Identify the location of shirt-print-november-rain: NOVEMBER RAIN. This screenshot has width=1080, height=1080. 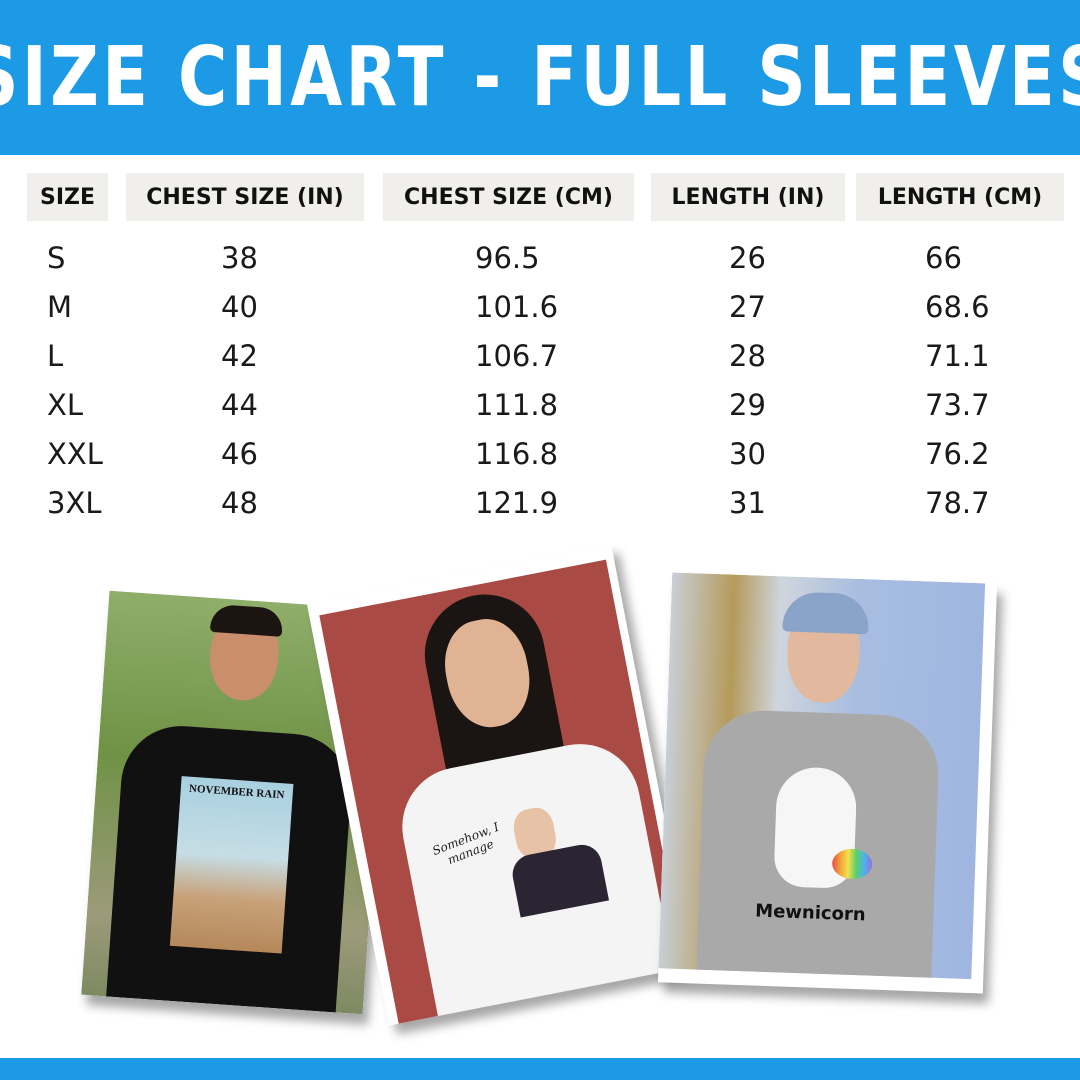
(231, 865).